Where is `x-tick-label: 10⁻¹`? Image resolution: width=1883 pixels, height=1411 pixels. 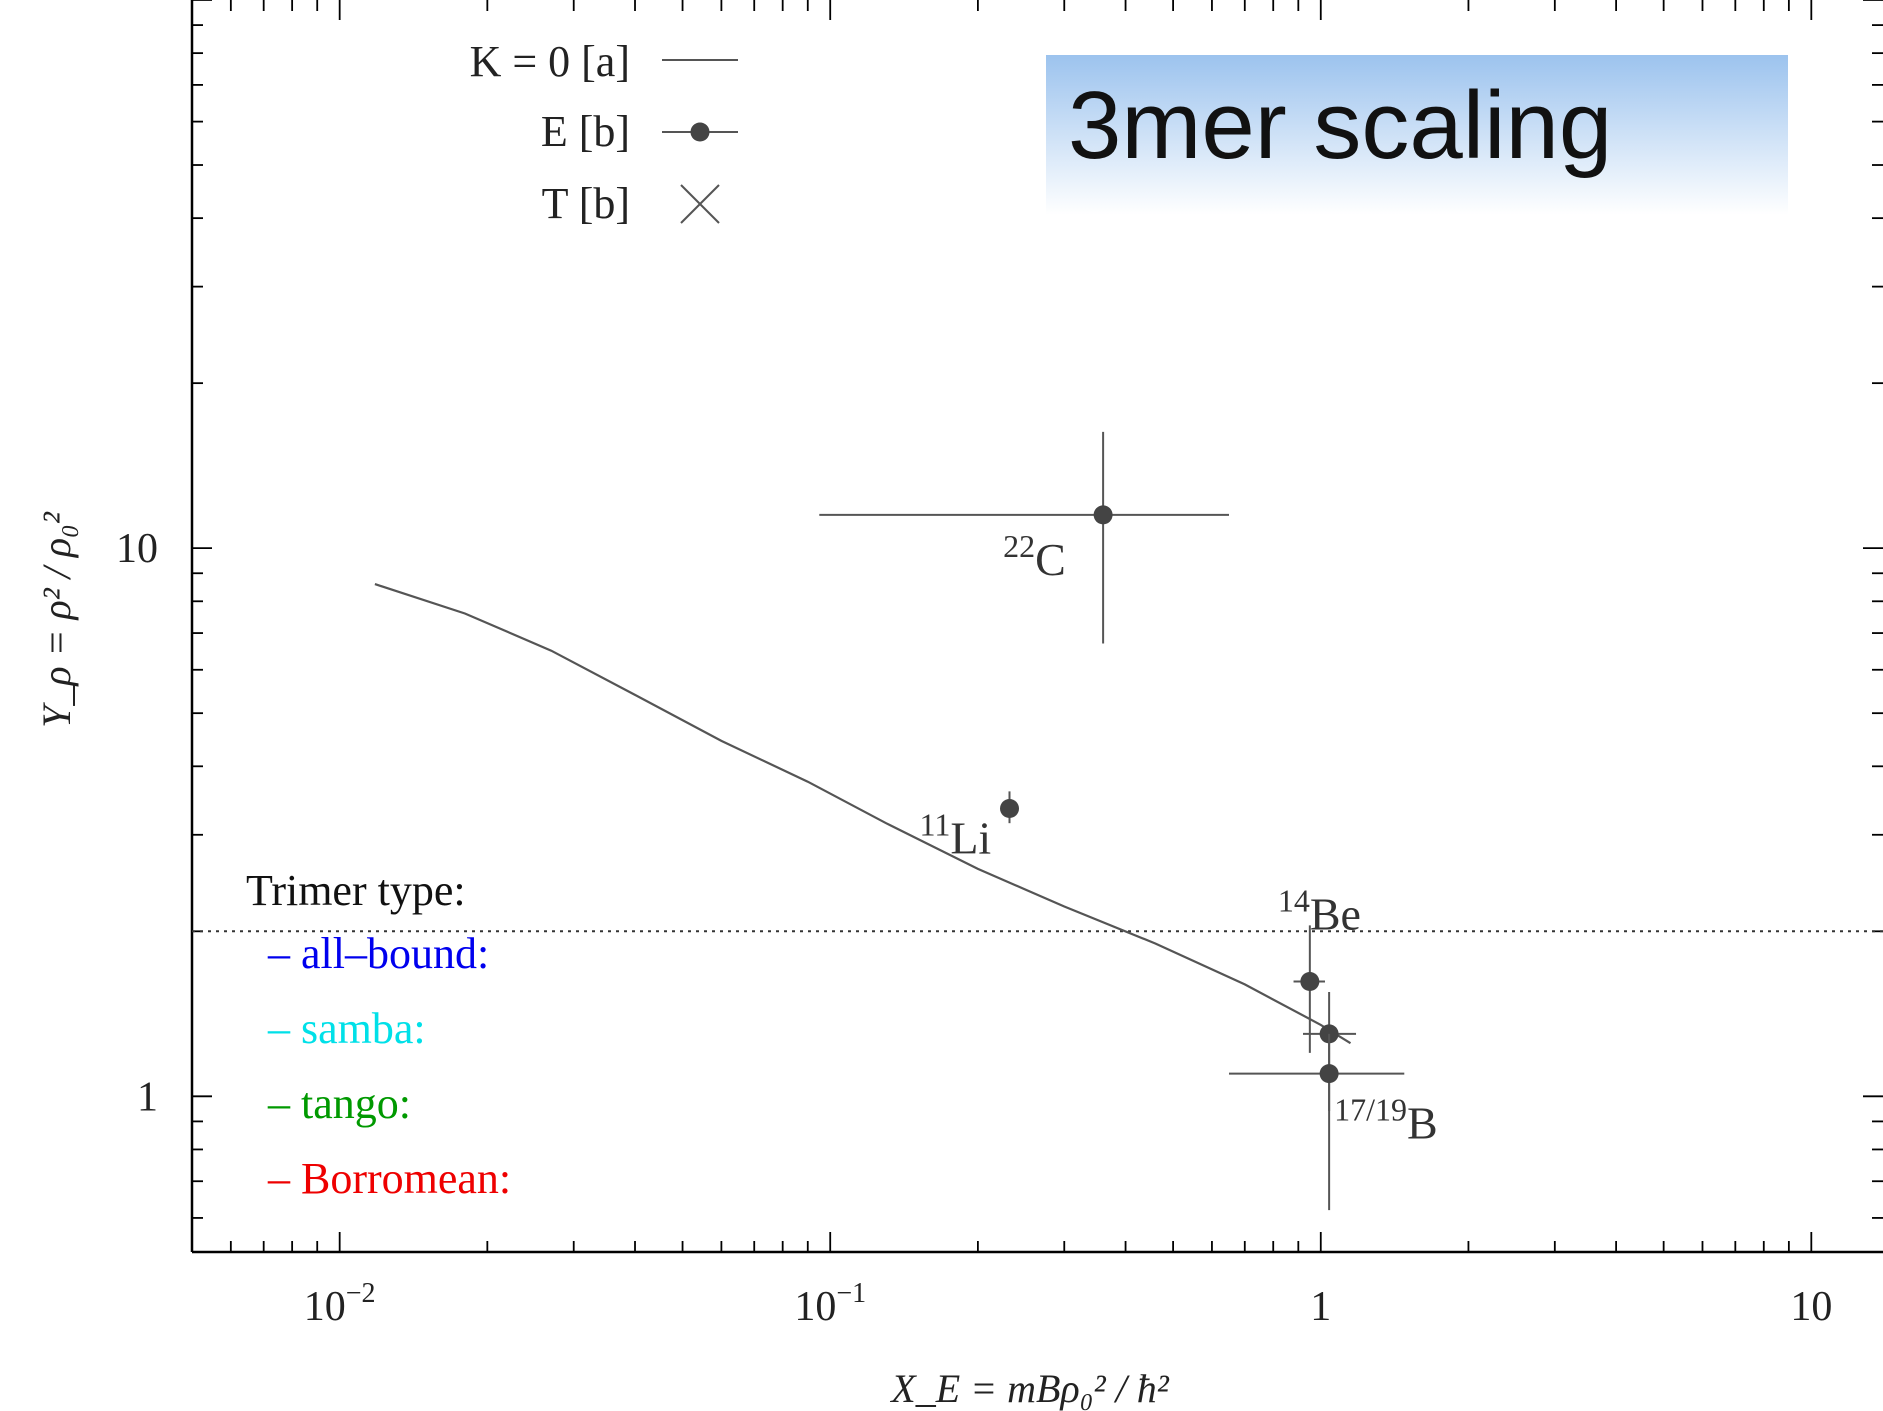 x-tick-label: 10⁻¹ is located at coordinates (830, 1304).